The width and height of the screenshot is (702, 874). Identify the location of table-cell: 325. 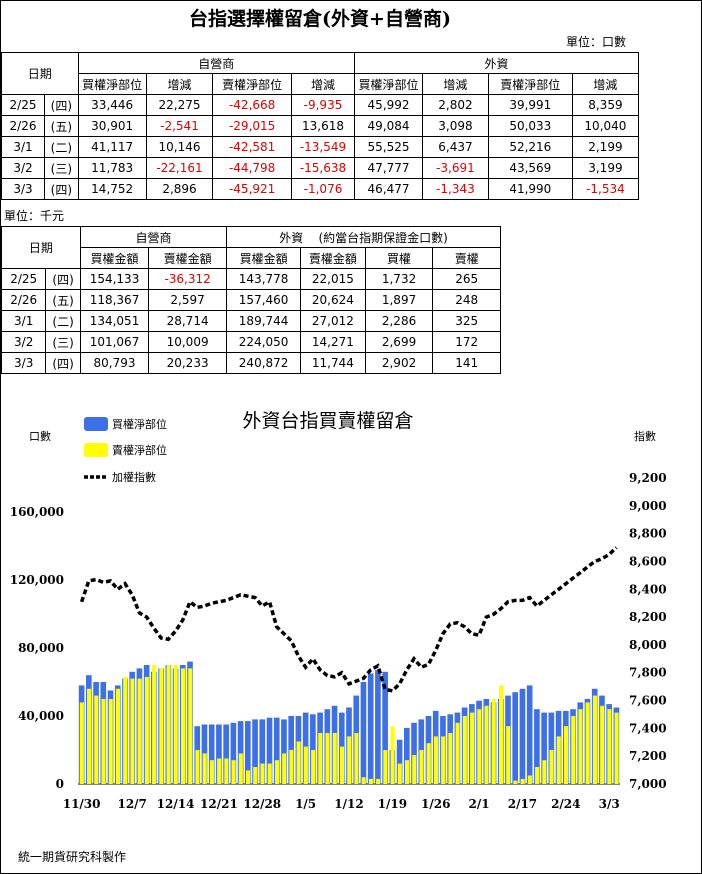
(466, 321).